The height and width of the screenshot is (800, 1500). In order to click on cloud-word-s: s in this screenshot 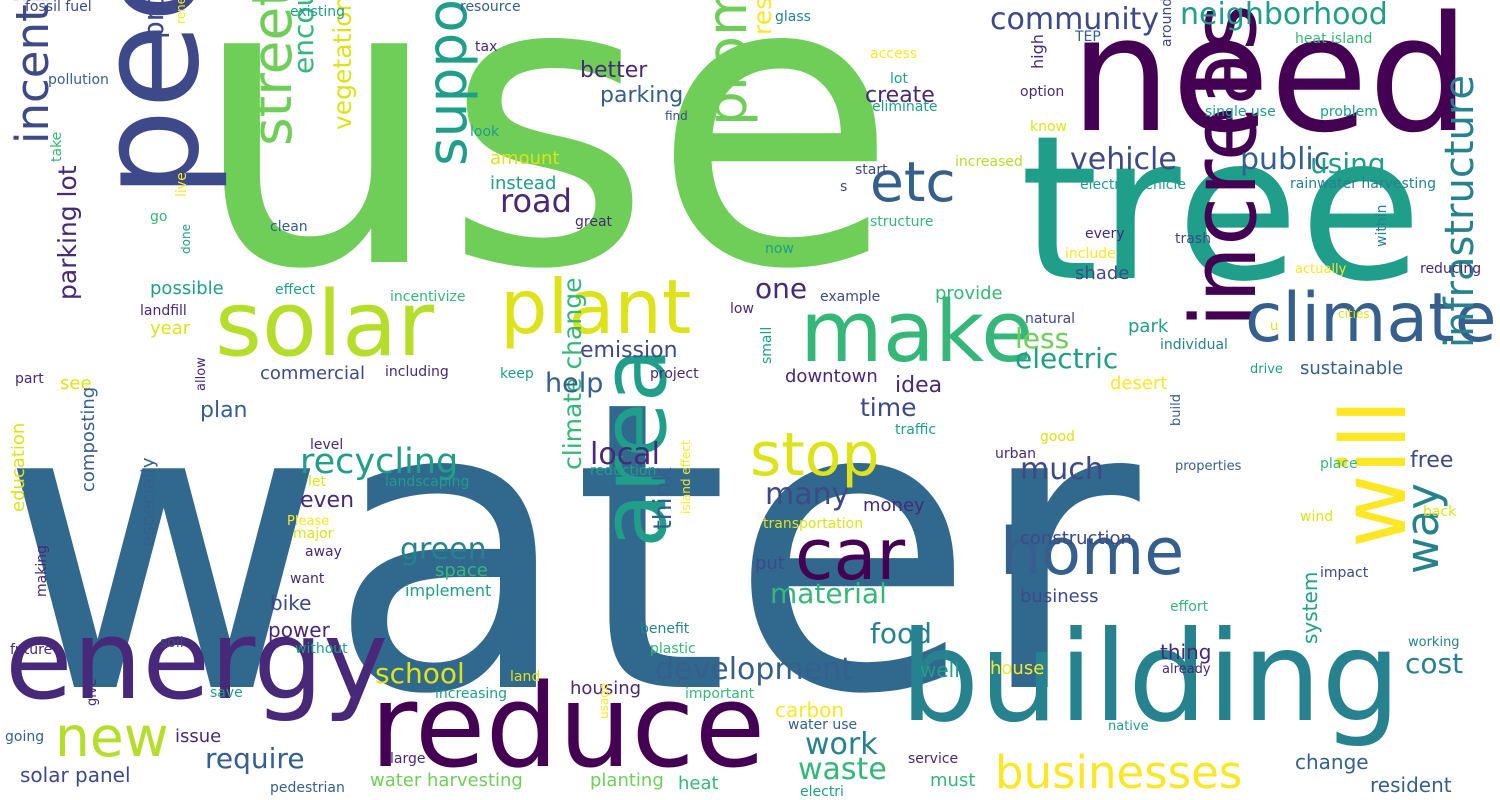, I will do `click(844, 187)`.